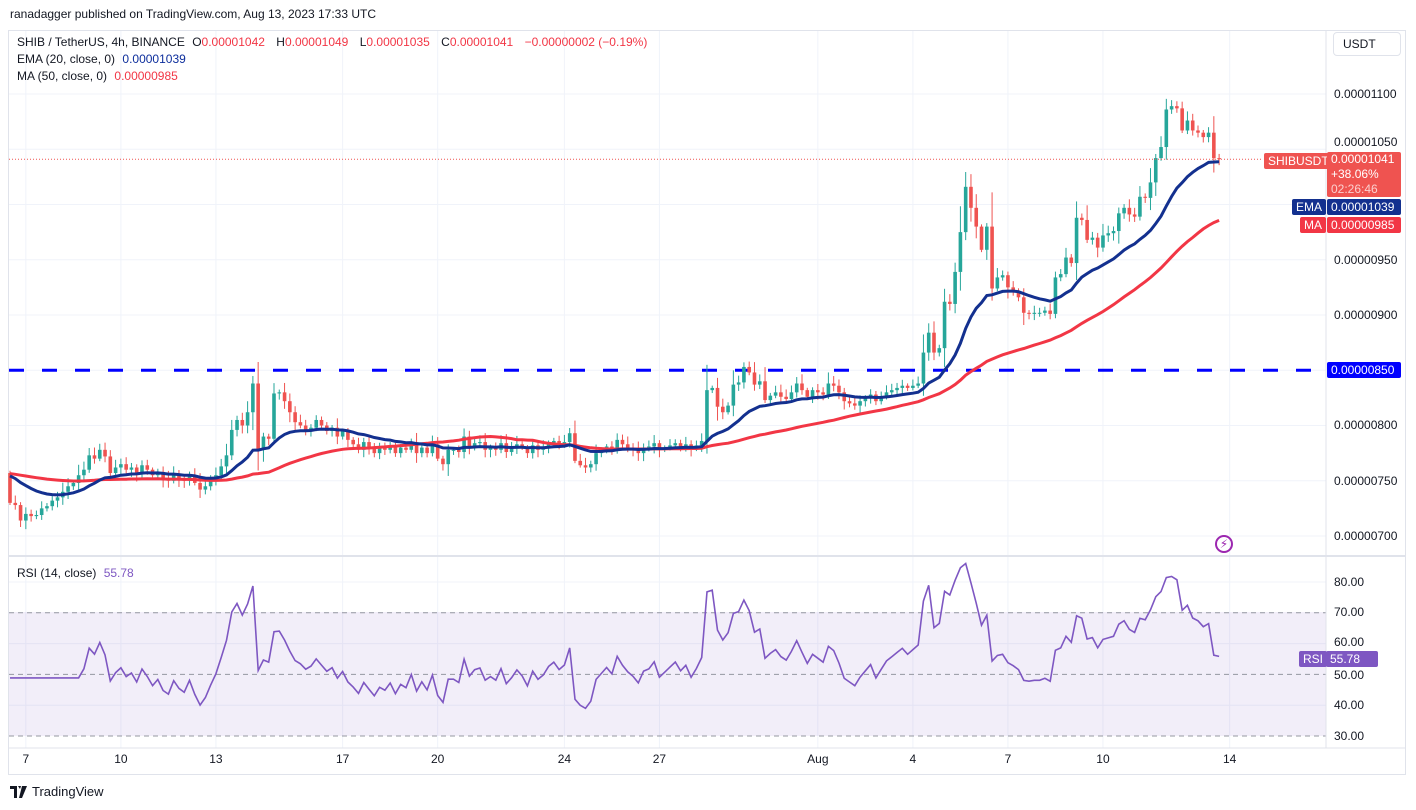 The image size is (1416, 810). I want to click on price-tick: 0.00000800, so click(1366, 425).